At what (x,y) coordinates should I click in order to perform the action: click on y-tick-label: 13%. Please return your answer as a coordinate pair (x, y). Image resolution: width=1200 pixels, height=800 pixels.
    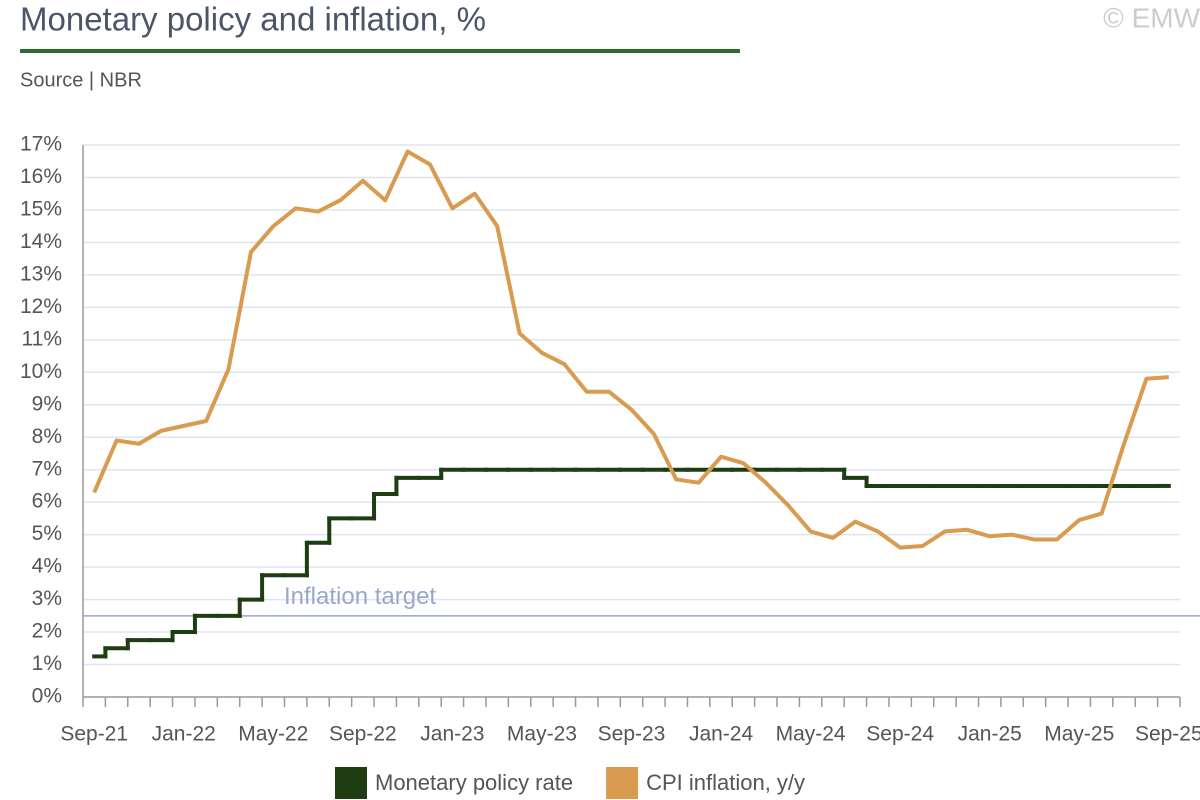
    Looking at the image, I should click on (41, 273).